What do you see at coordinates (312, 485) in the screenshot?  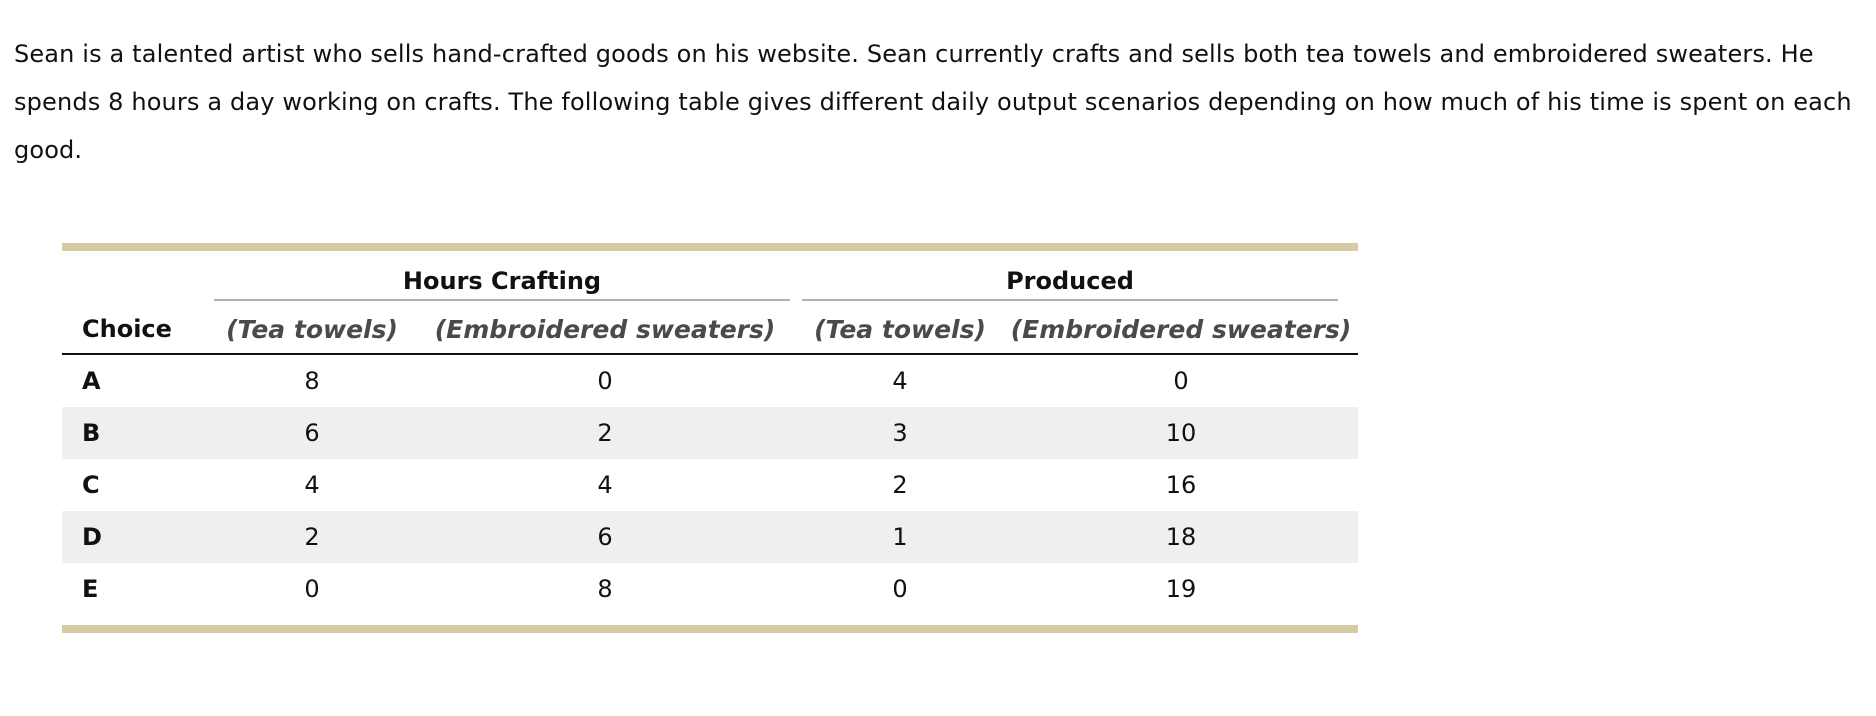 I see `hours-tea-cell: 4` at bounding box center [312, 485].